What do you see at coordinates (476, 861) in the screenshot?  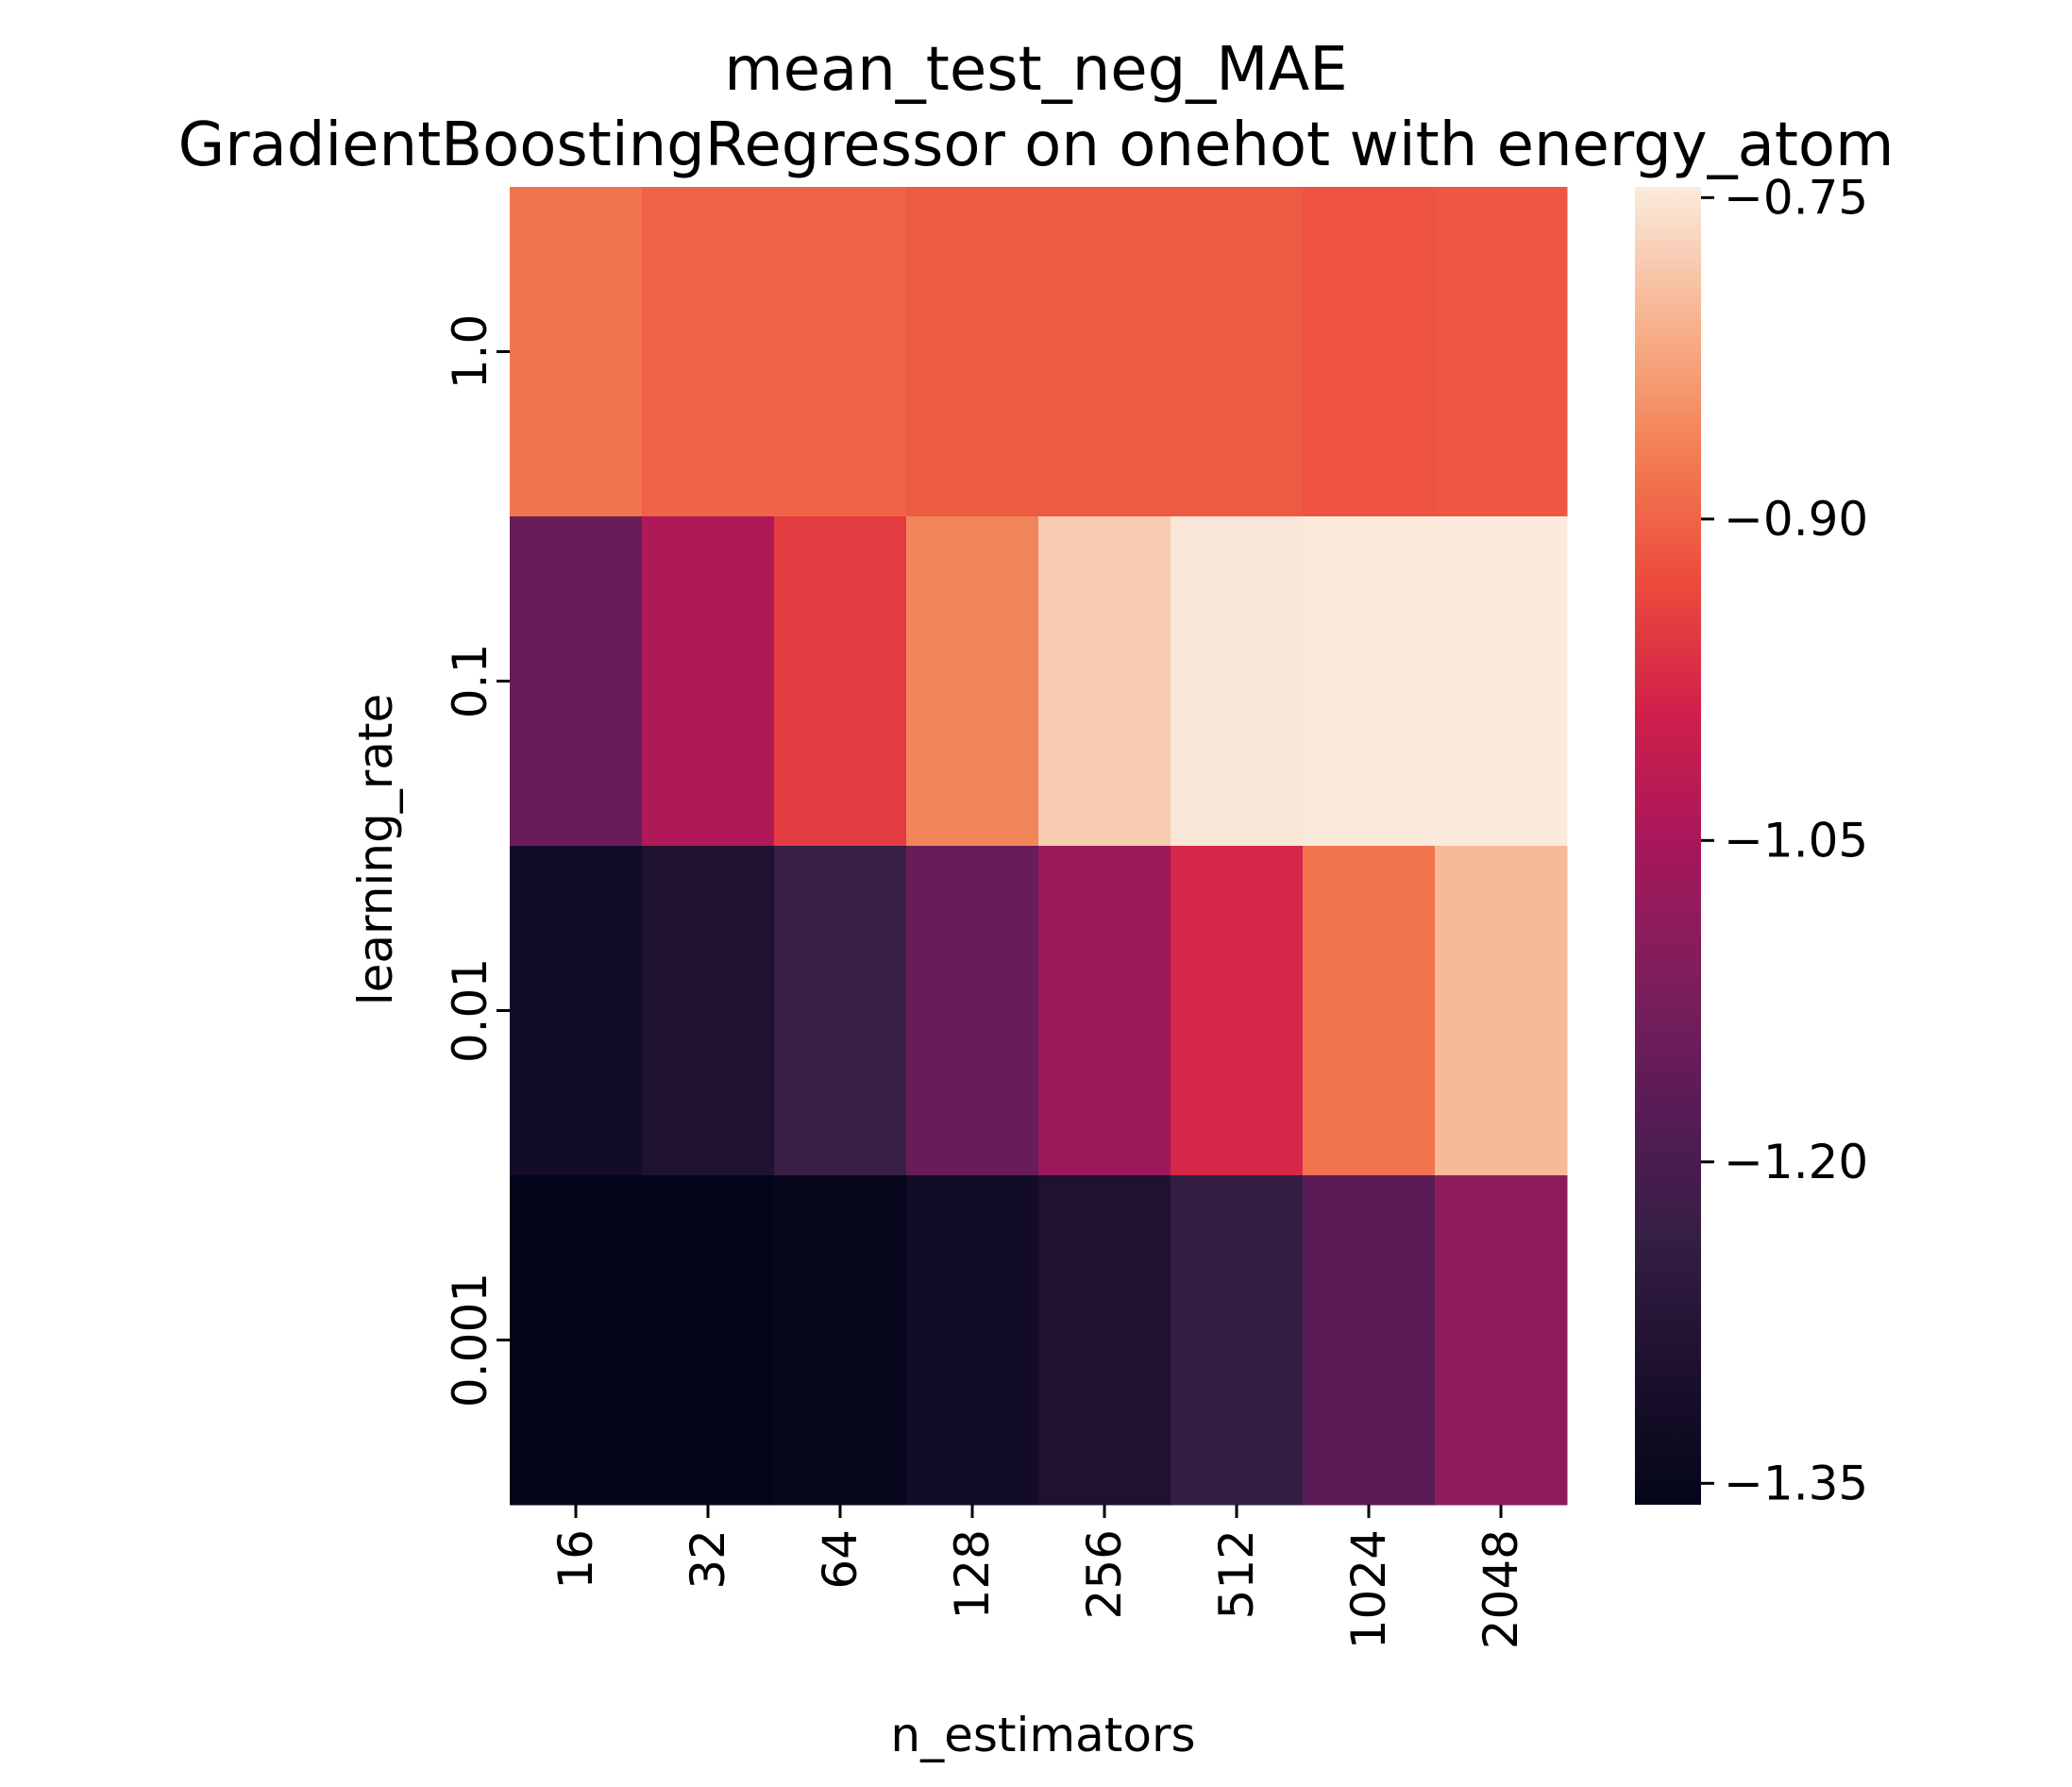 I see `y-axis: 1.0 0.1 0.01 0.001` at bounding box center [476, 861].